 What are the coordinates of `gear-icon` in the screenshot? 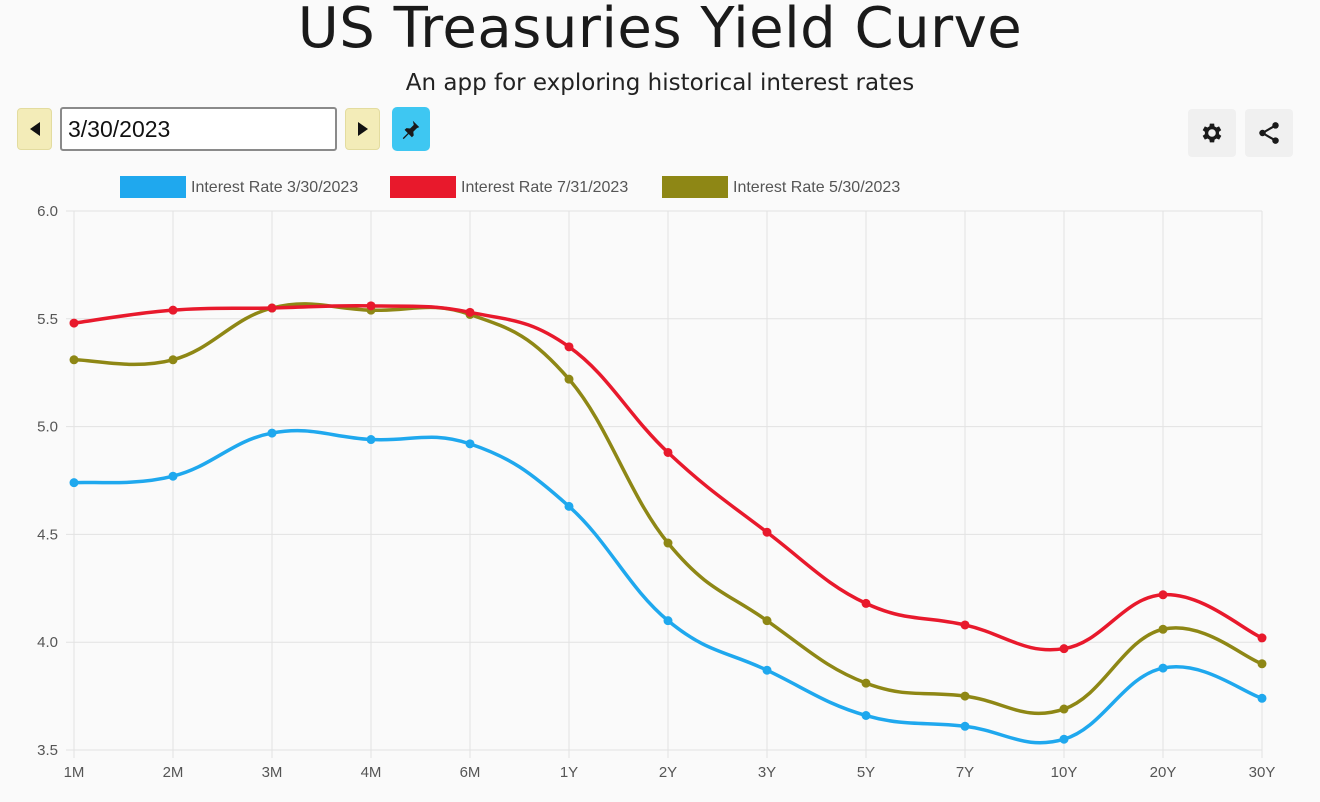 It's located at (1212, 133).